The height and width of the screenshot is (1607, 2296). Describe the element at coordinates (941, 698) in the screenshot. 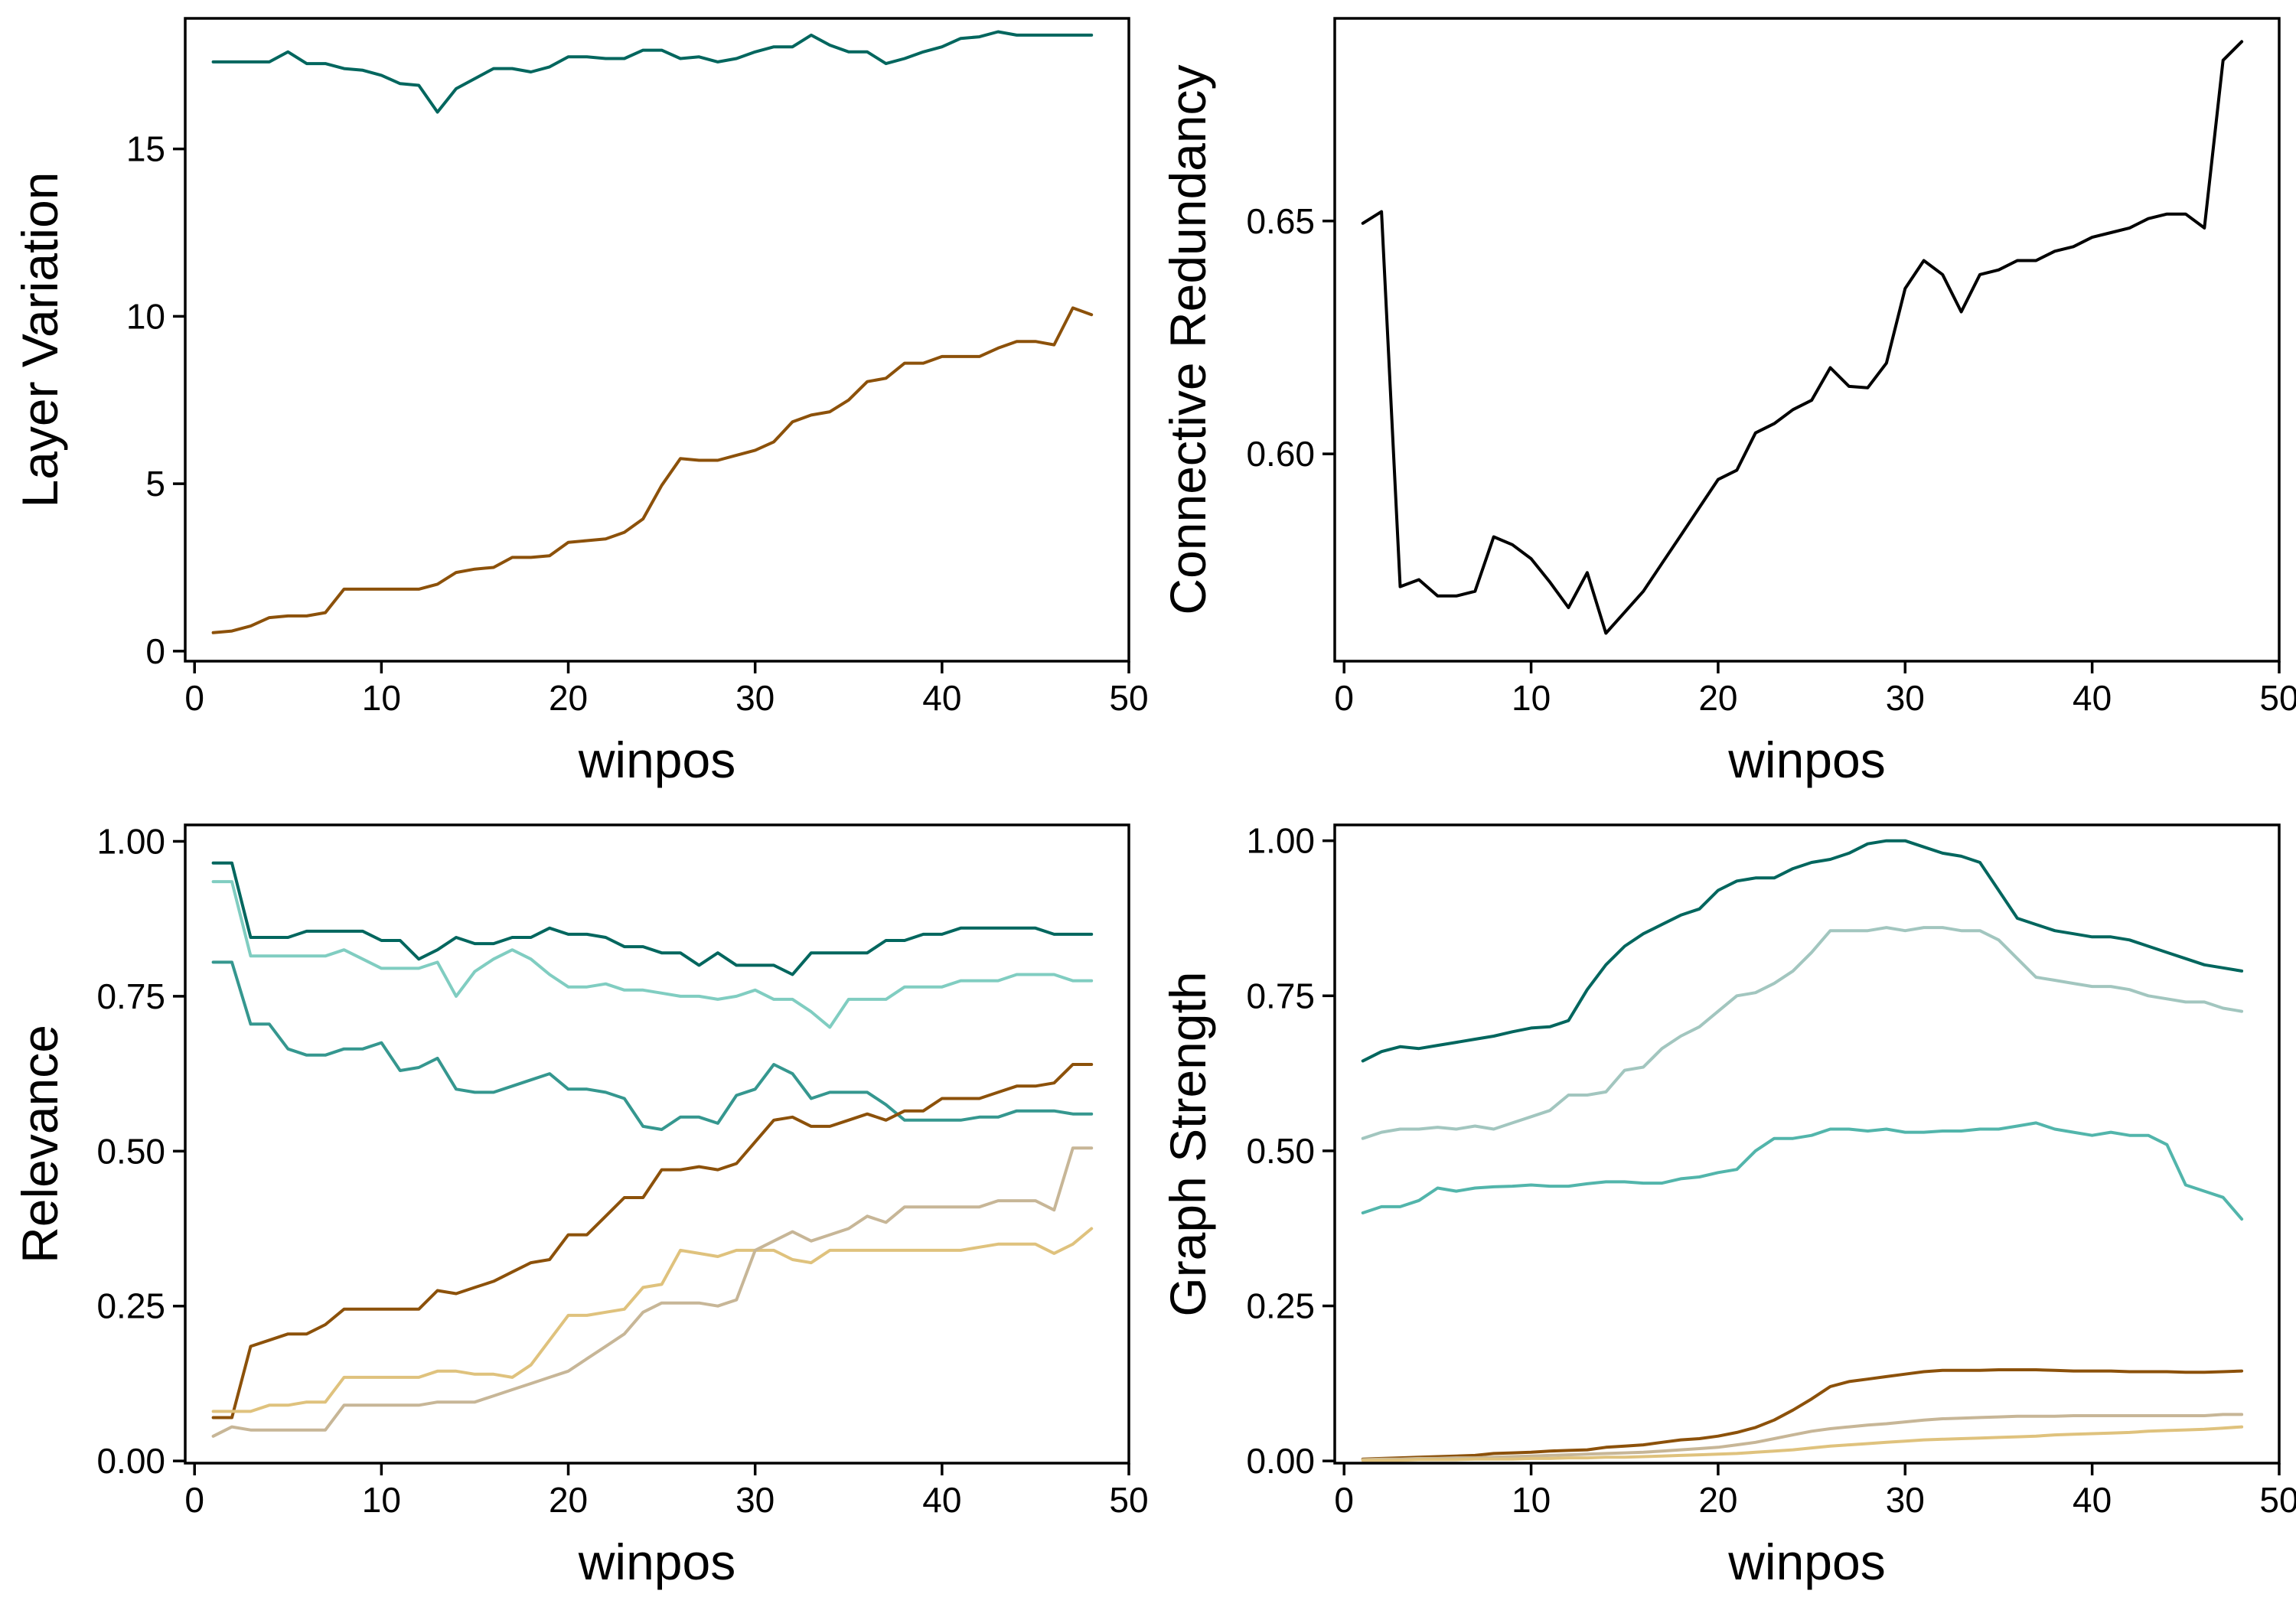

I see `layer-variation-x-tick-label: 40` at that location.